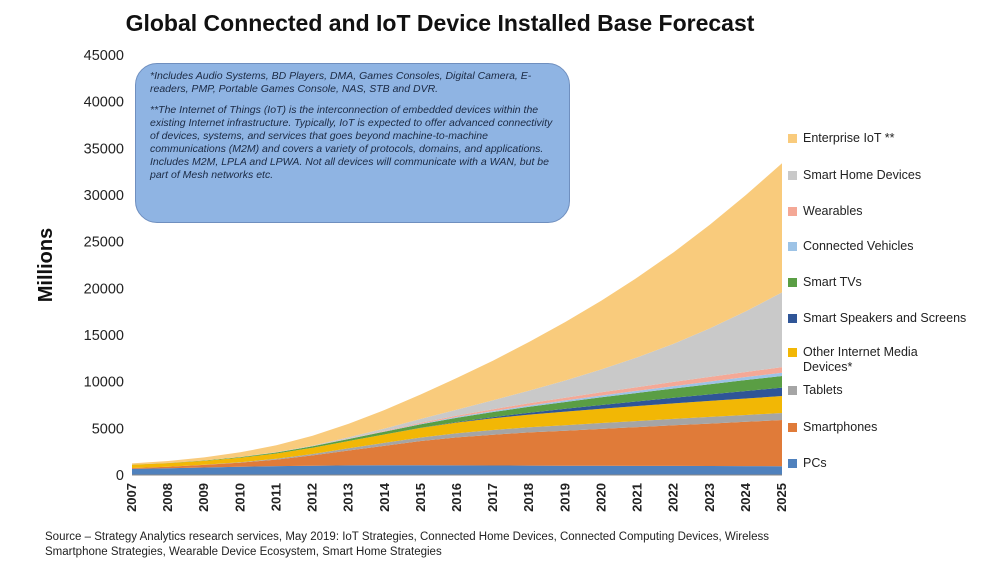  I want to click on legend-item-3: Connected Vehicles, so click(851, 246).